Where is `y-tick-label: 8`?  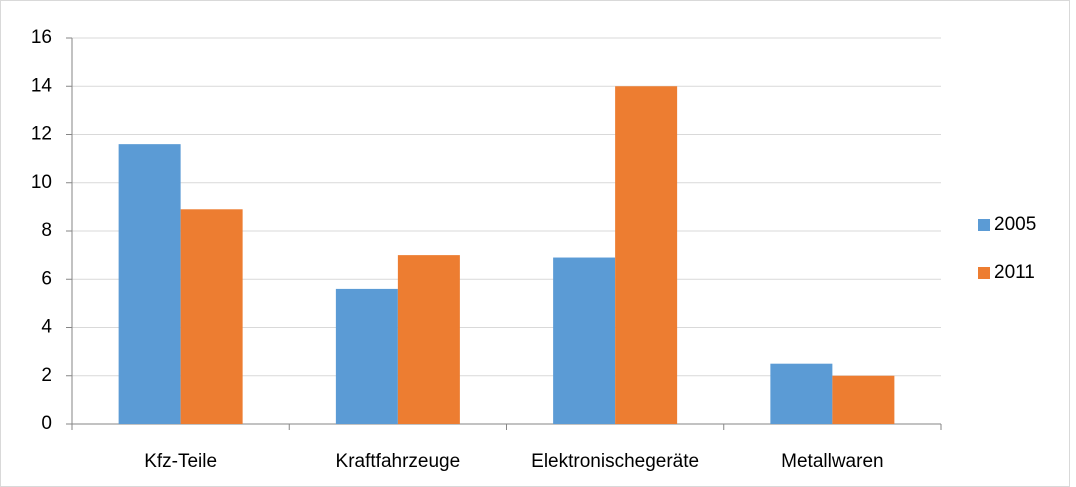 y-tick-label: 8 is located at coordinates (46, 230).